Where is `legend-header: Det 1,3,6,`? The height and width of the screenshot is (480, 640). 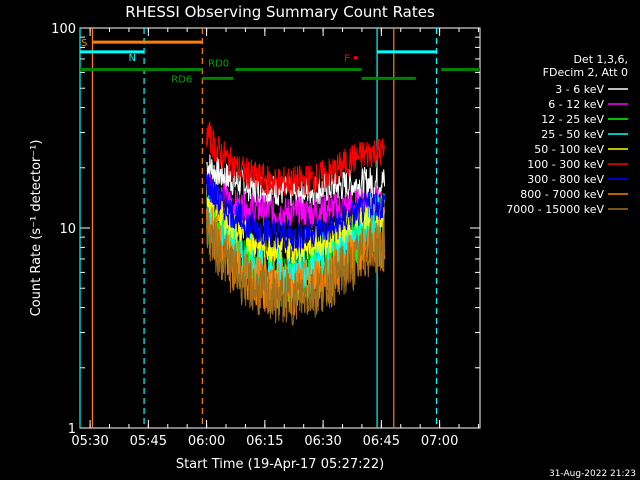 legend-header: Det 1,3,6, is located at coordinates (600, 59).